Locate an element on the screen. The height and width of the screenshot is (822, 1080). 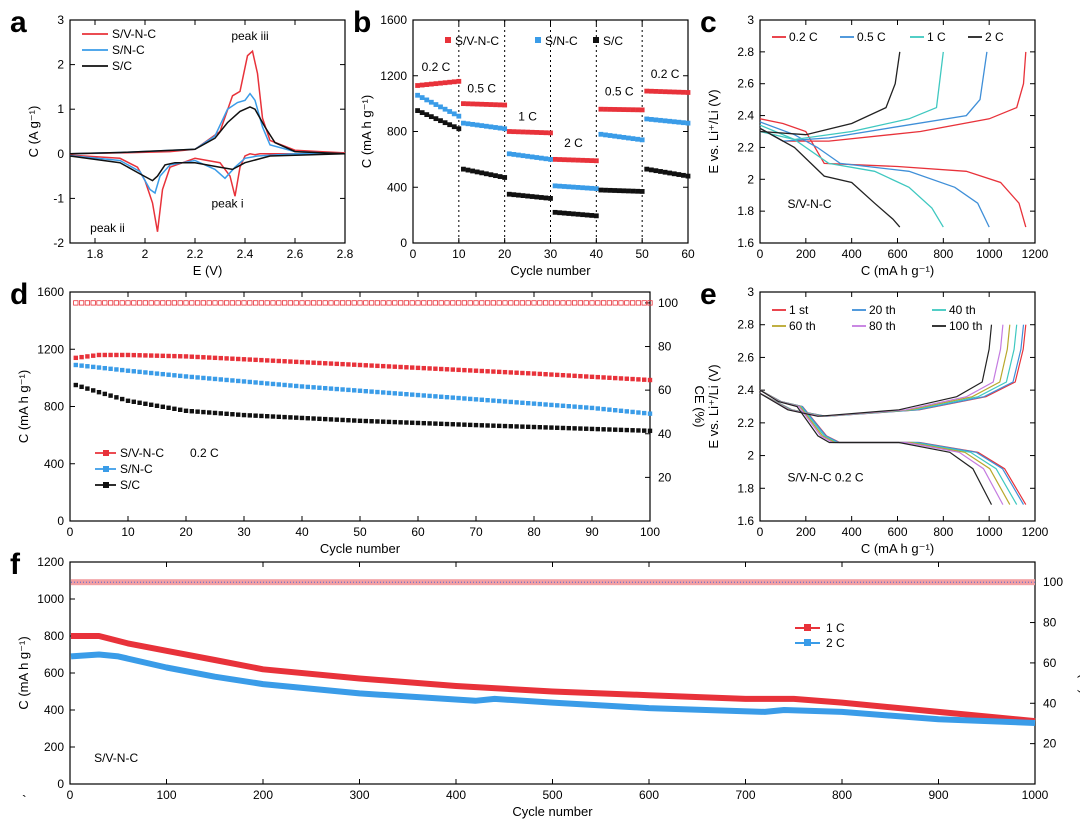
x-tick-label: 20 is located at coordinates (186, 532).